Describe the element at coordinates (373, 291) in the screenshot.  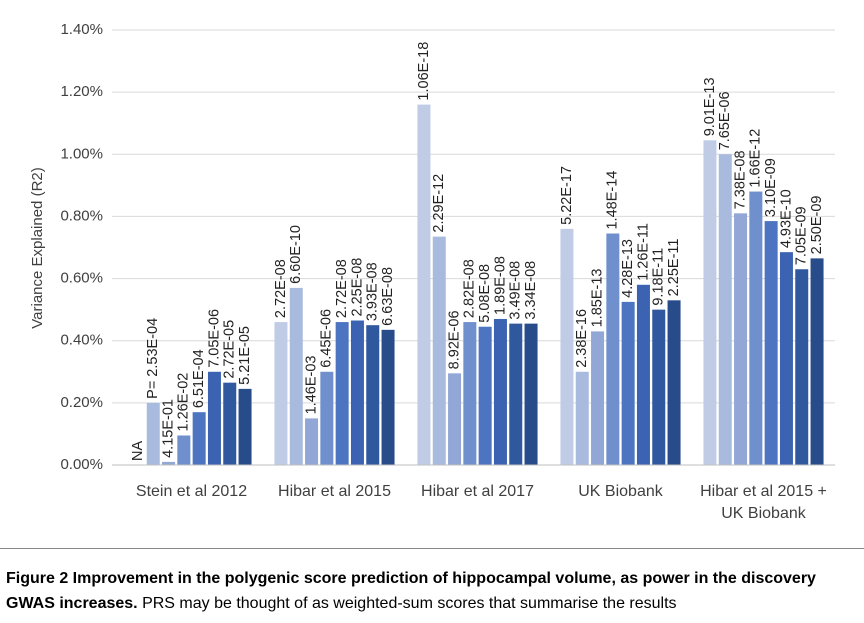
I see `bar-label: 3.93E-08` at that location.